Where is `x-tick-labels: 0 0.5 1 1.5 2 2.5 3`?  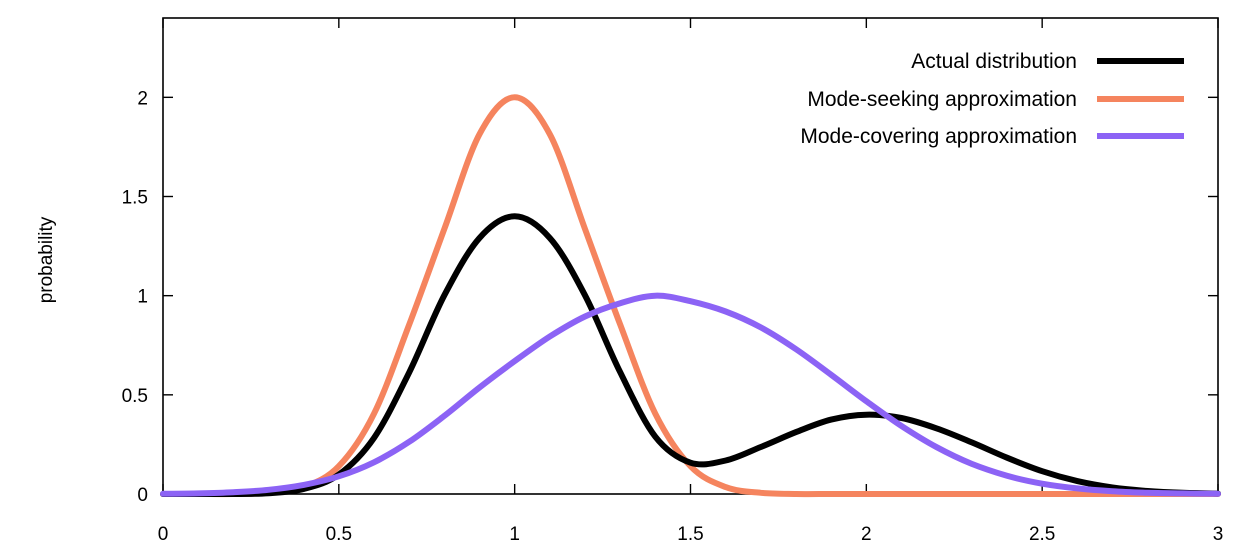
x-tick-labels: 0 0.5 1 1.5 2 2.5 3 is located at coordinates (691, 534).